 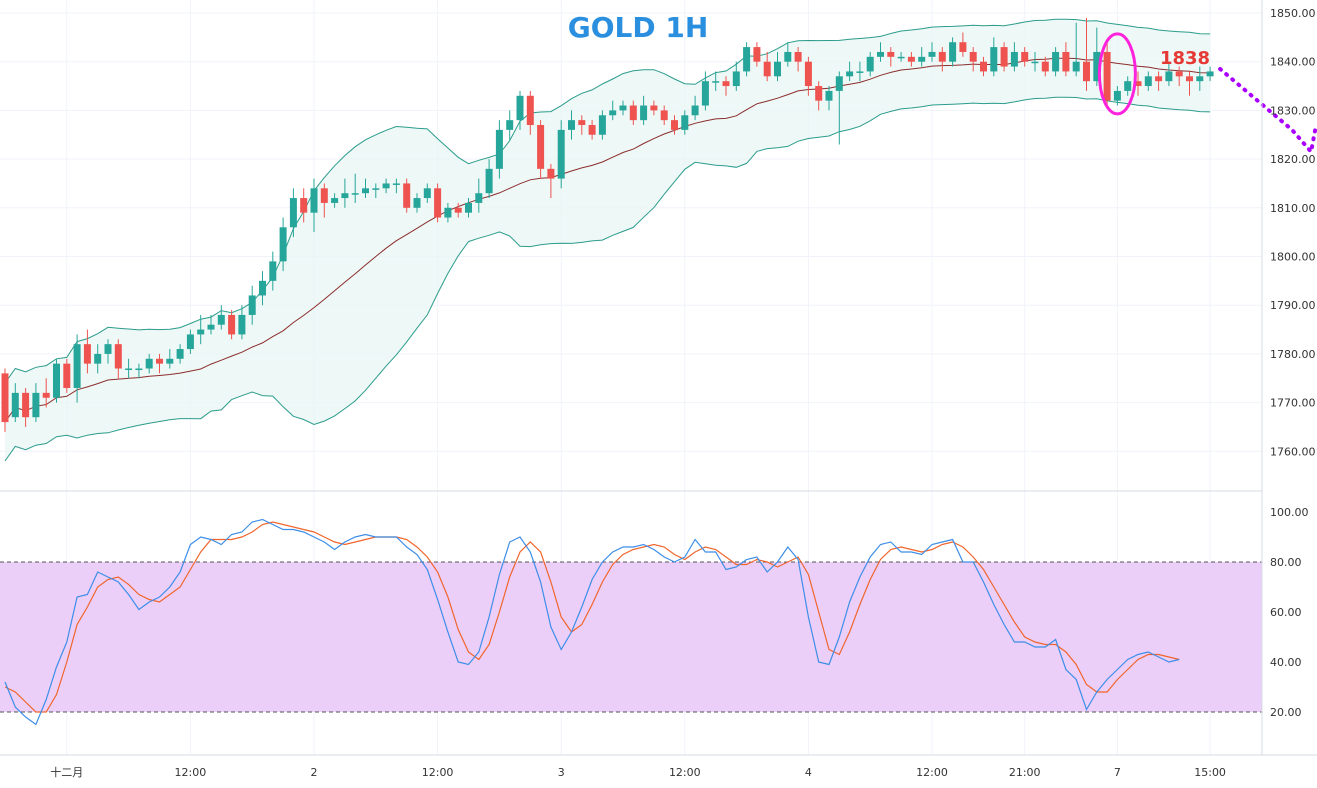 What do you see at coordinates (66, 772) in the screenshot?
I see `time-tick-label: 十二月` at bounding box center [66, 772].